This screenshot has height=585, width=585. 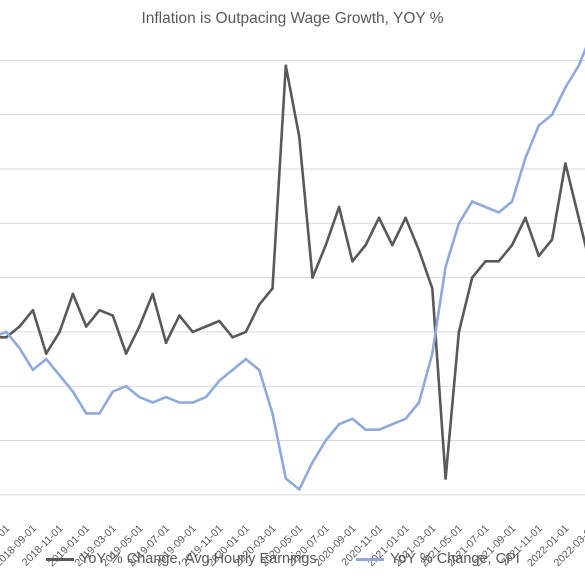 What do you see at coordinates (60, 559) in the screenshot?
I see `legend-swatch-earnings` at bounding box center [60, 559].